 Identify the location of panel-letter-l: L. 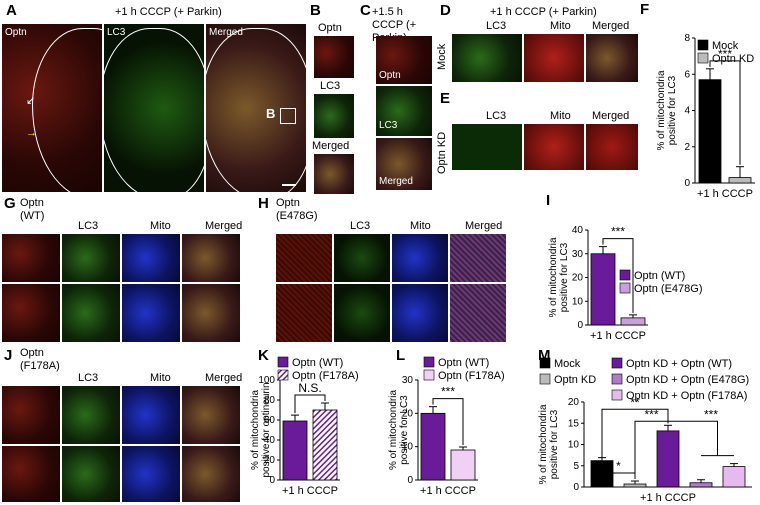
(400, 355).